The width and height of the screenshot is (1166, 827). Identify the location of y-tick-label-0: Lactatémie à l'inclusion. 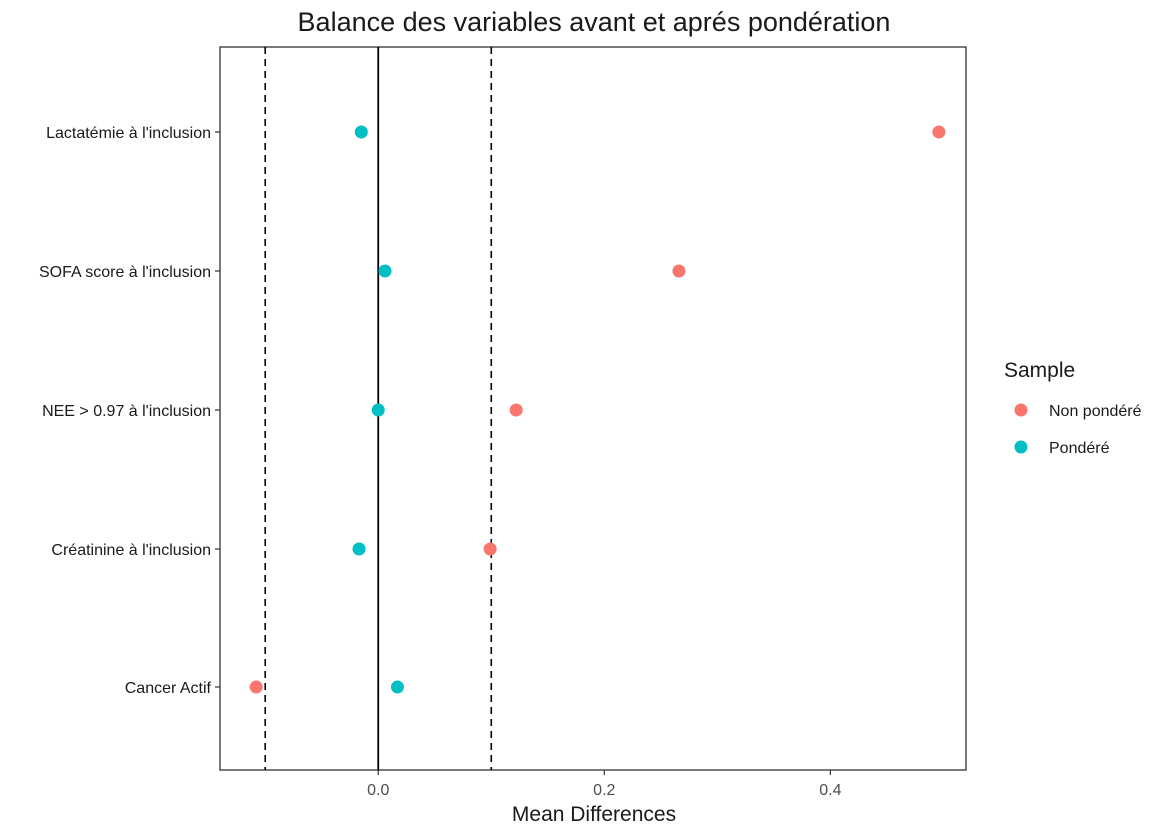
(128, 133).